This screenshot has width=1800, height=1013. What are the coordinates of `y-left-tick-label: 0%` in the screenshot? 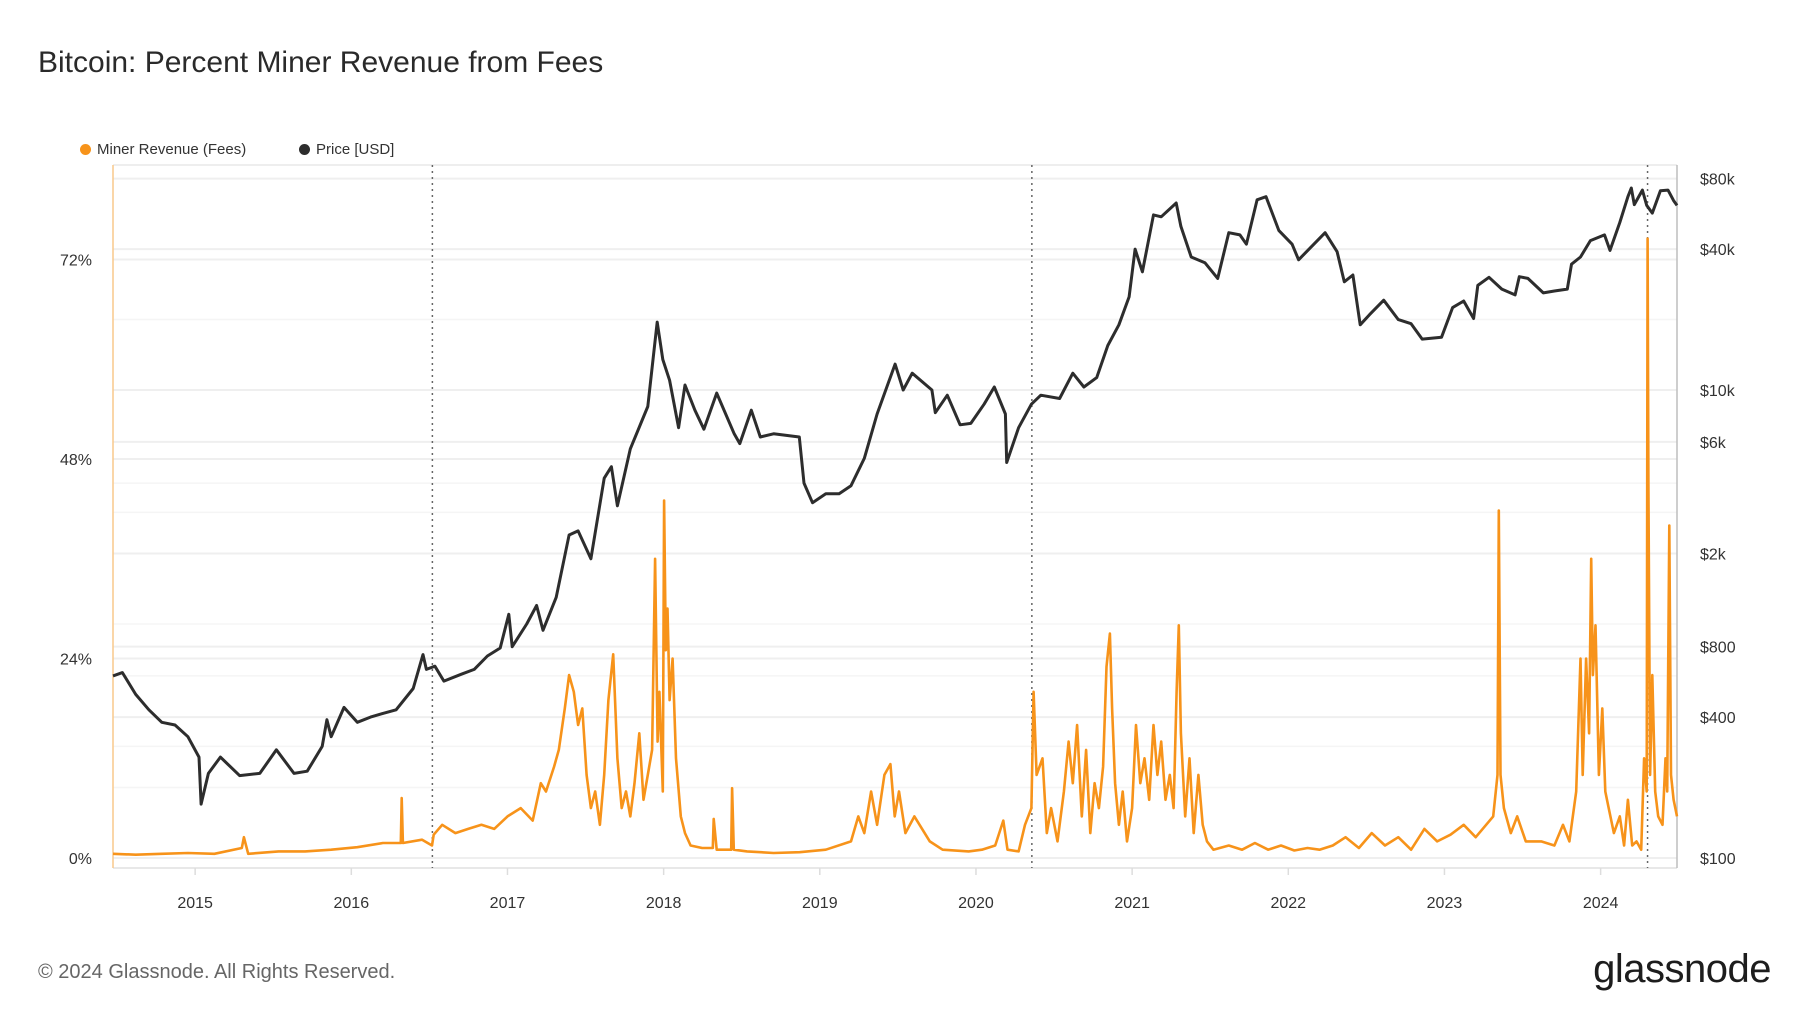 It's located at (80, 859).